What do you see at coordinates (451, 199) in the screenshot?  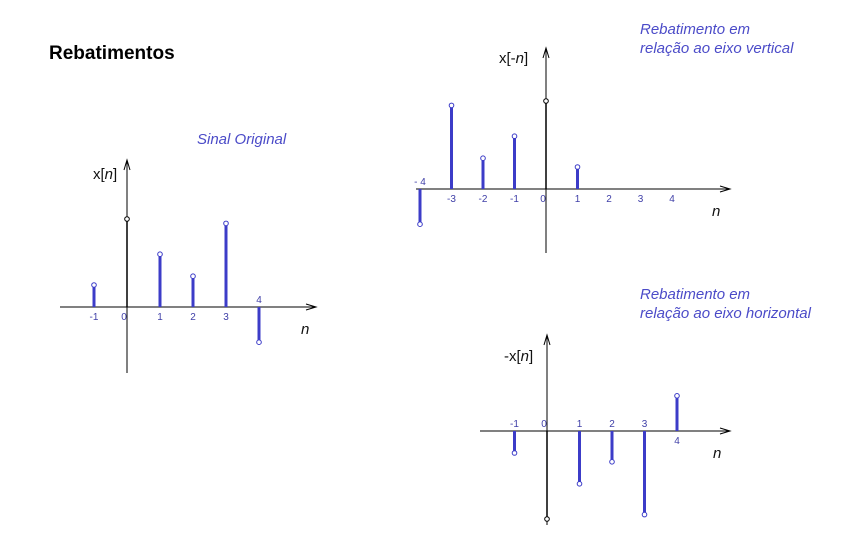 I see `tick-label: -3` at bounding box center [451, 199].